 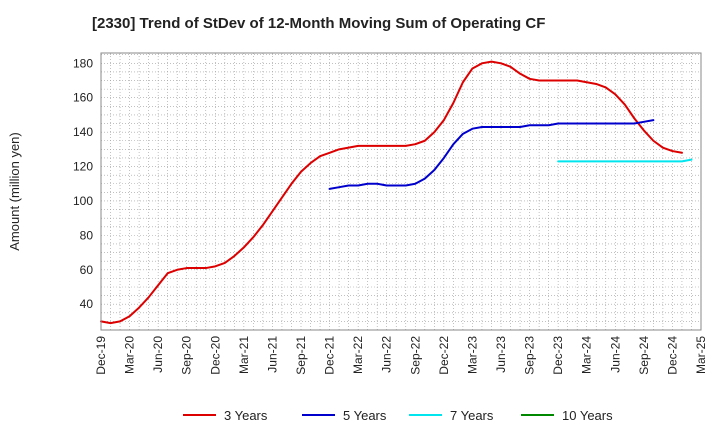 I want to click on x-tick-label: Sep-23, so click(x=530, y=355).